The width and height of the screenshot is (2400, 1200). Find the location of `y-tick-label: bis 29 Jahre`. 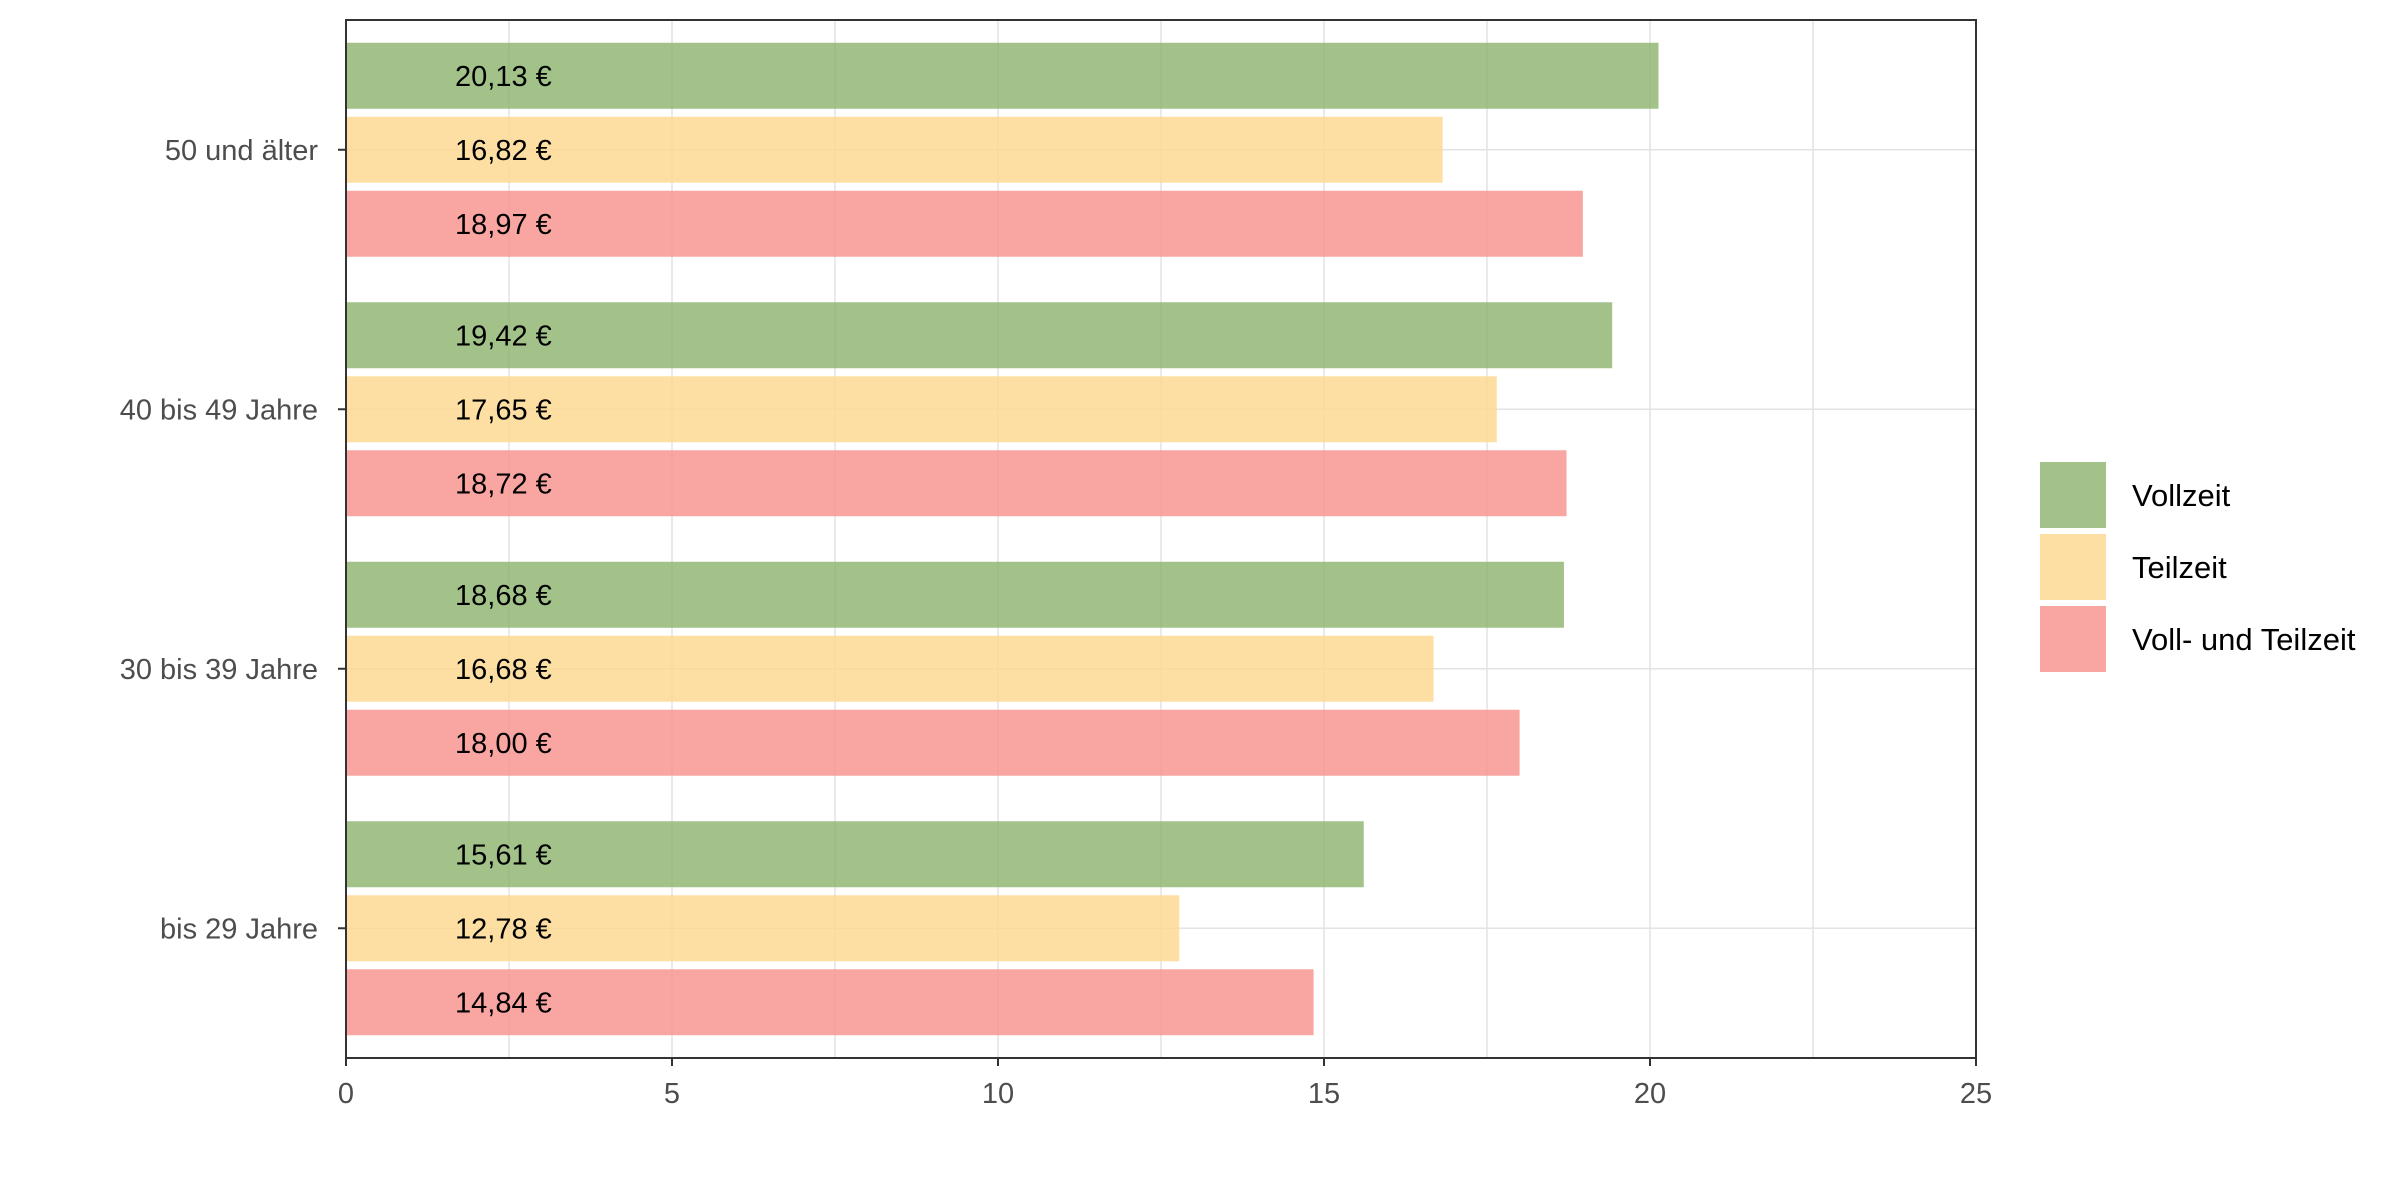

y-tick-label: bis 29 Jahre is located at coordinates (239, 929).